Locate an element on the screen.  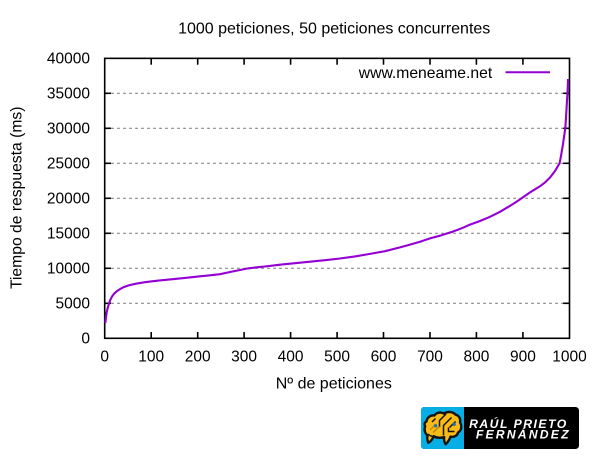
svg-text: 20000 is located at coordinates (68, 198).